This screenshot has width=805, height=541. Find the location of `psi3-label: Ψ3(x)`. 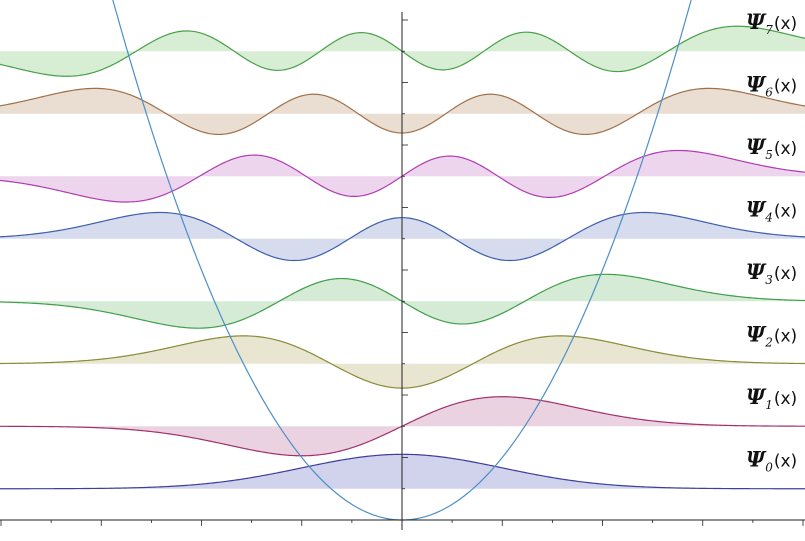

psi3-label: Ψ3(x) is located at coordinates (771, 273).